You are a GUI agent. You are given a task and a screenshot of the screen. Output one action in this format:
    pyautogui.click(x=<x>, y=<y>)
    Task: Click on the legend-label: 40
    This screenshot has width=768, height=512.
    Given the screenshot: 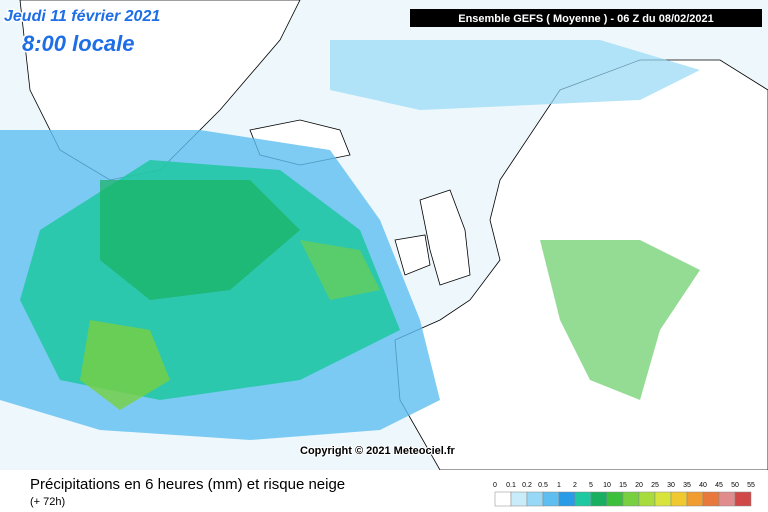 What is the action you would take?
    pyautogui.click(x=703, y=485)
    